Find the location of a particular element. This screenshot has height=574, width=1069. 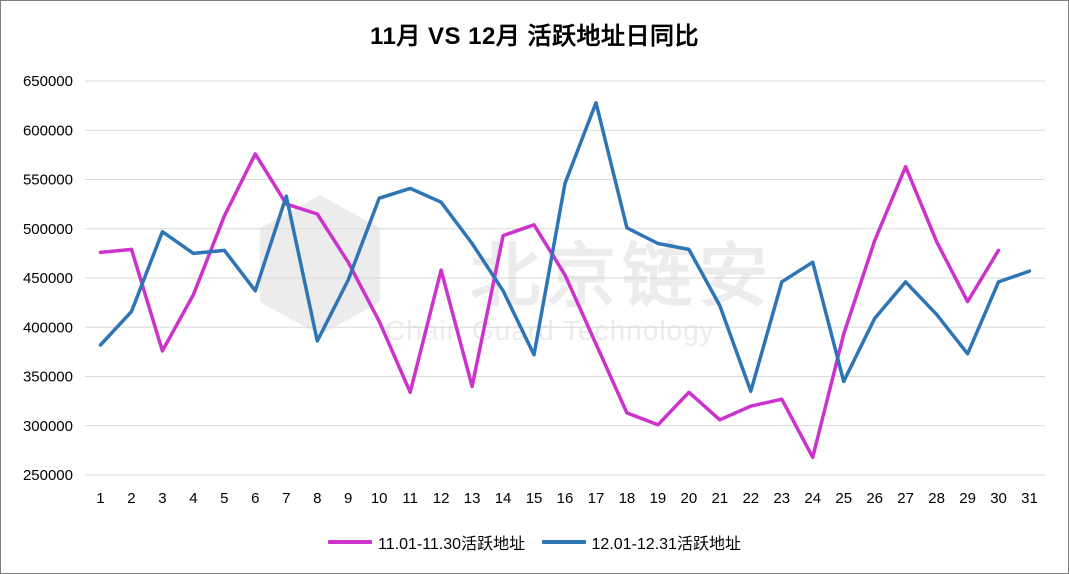

x-tick-label: 8 is located at coordinates (317, 498).